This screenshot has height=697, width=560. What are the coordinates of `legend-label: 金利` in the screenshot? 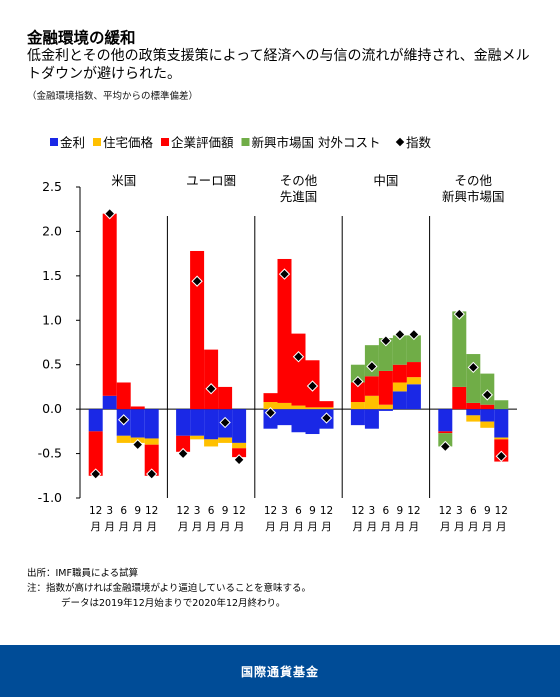 It's located at (72, 142).